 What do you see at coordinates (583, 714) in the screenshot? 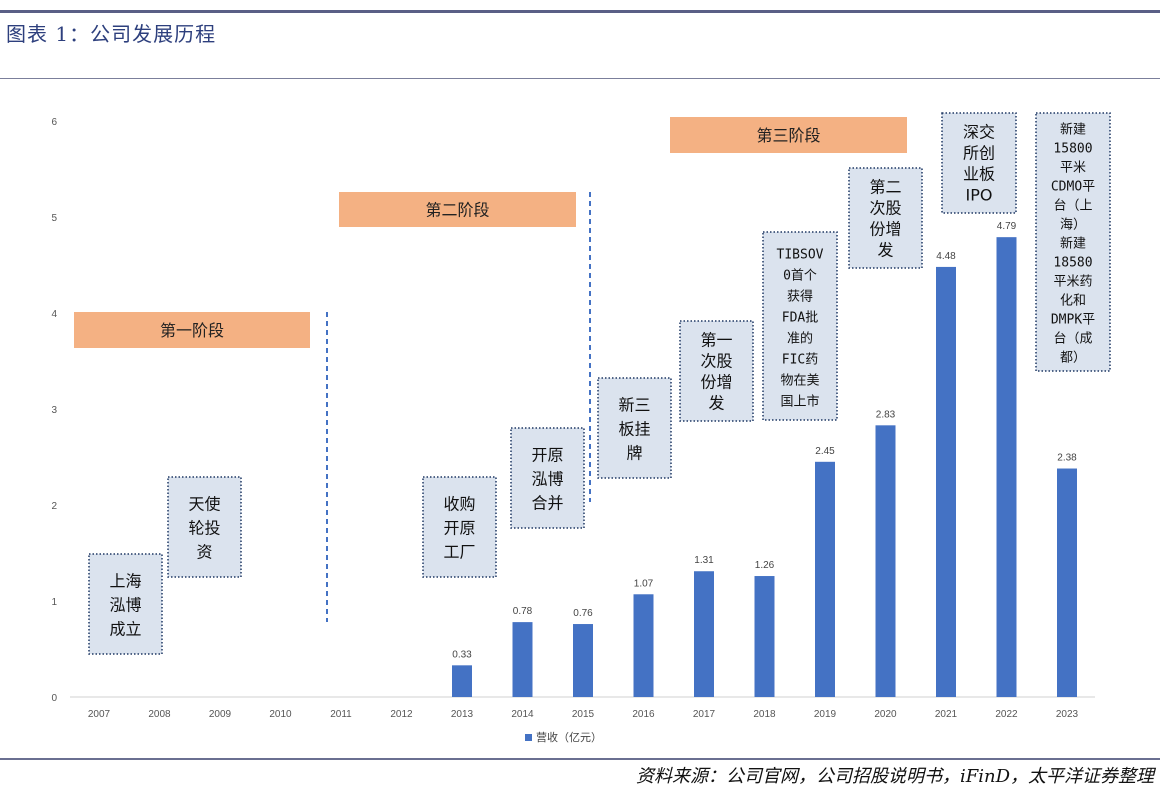
I see `x-tick-label: 2015` at bounding box center [583, 714].